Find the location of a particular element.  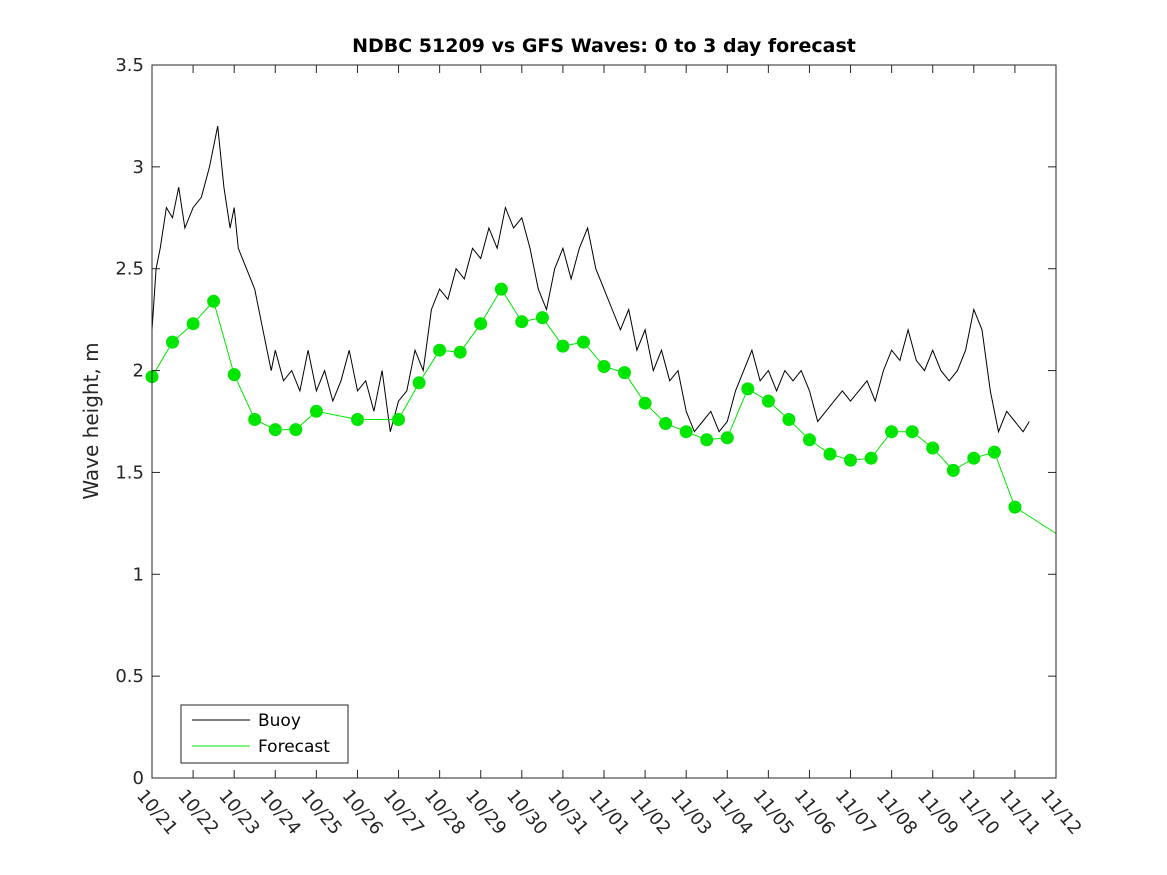

y-tick-label: 2 is located at coordinates (138, 371).